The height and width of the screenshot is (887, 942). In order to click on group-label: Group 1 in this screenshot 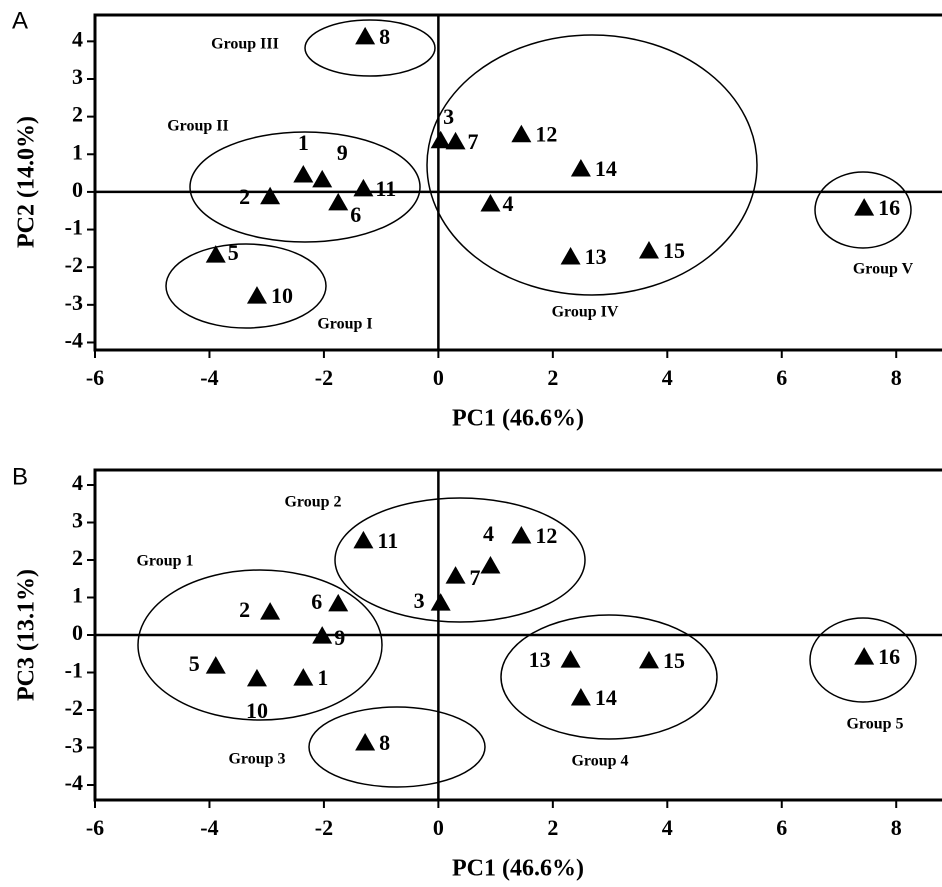, I will do `click(164, 561)`.